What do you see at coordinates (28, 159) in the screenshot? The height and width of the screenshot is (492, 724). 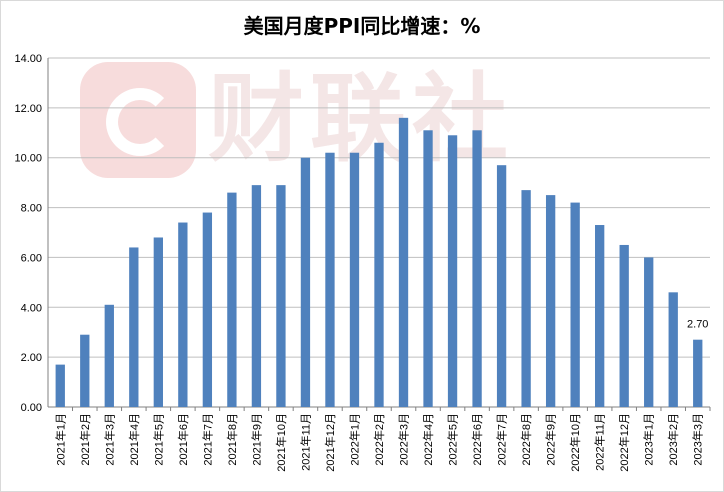 I see `y-tick-label: 10.00` at bounding box center [28, 159].